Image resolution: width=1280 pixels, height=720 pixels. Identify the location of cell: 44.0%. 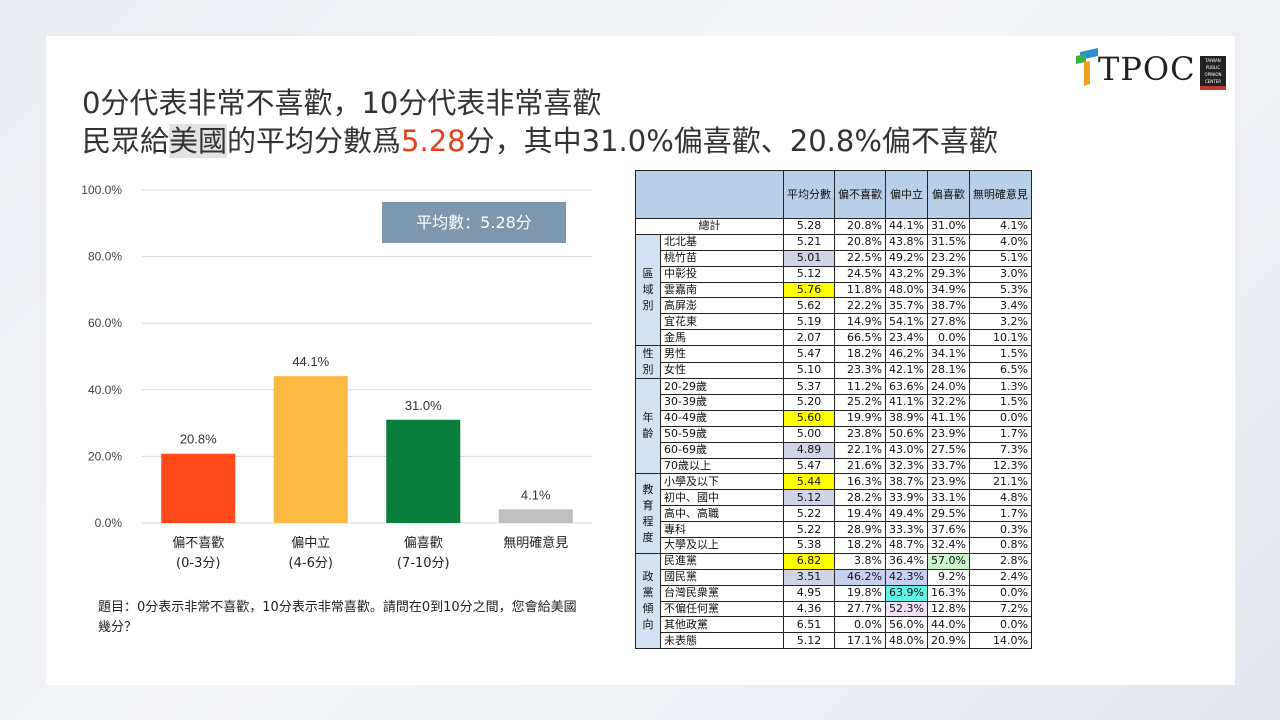
(948, 625).